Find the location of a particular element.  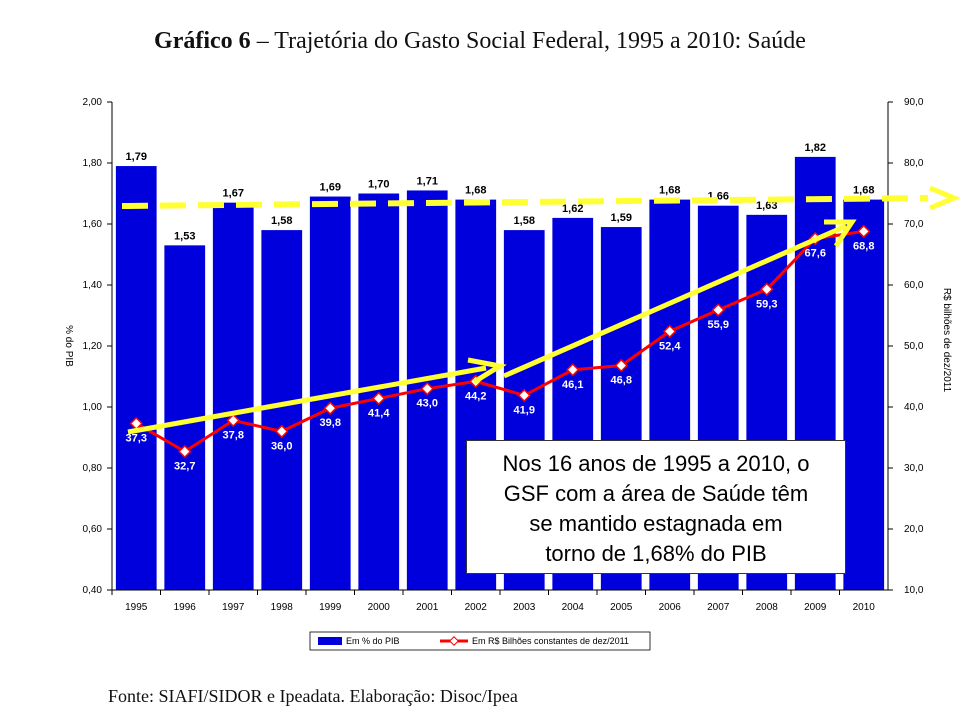

bar-value-label: 1,82 is located at coordinates (815, 148).